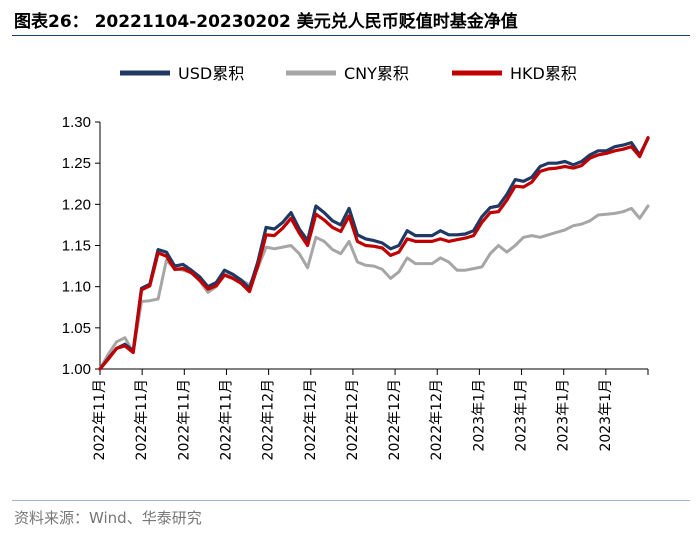  I want to click on legend-label-usd: USD累积, so click(211, 73).